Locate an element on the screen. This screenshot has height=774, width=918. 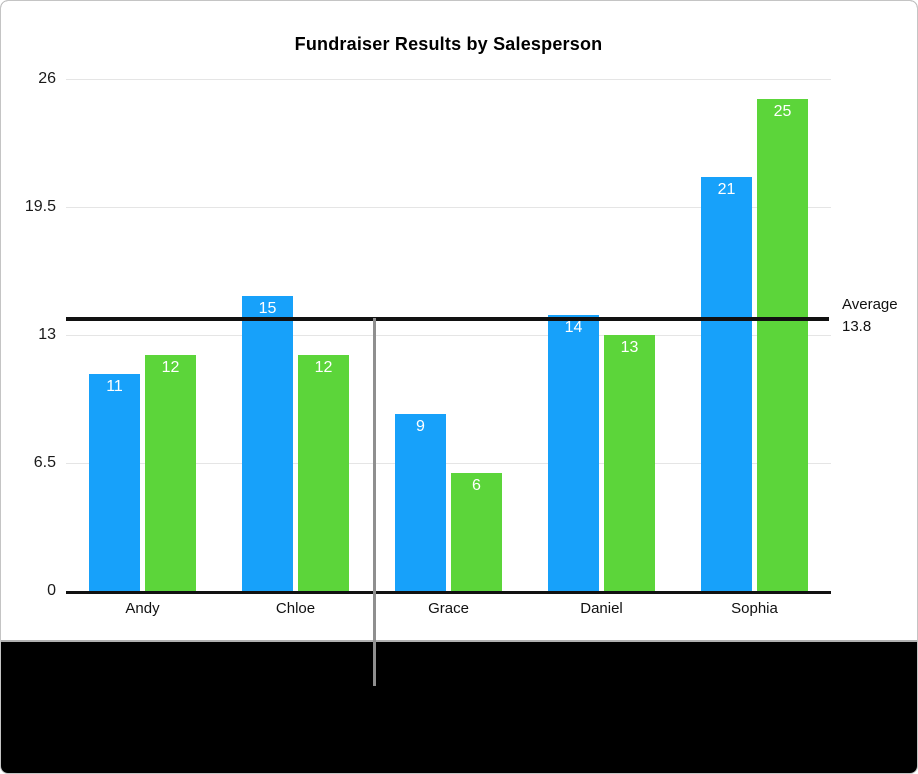
bar-value-label: 9 is located at coordinates (420, 426).